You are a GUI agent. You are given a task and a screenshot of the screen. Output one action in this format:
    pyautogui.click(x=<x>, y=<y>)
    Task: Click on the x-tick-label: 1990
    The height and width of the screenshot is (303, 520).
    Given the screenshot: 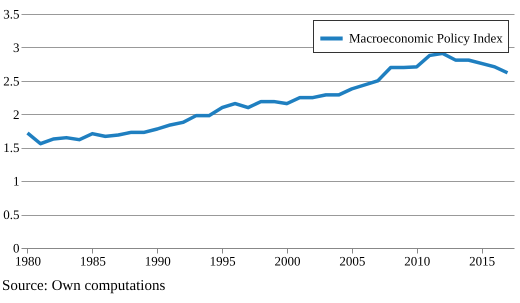 What is the action you would take?
    pyautogui.click(x=157, y=261)
    